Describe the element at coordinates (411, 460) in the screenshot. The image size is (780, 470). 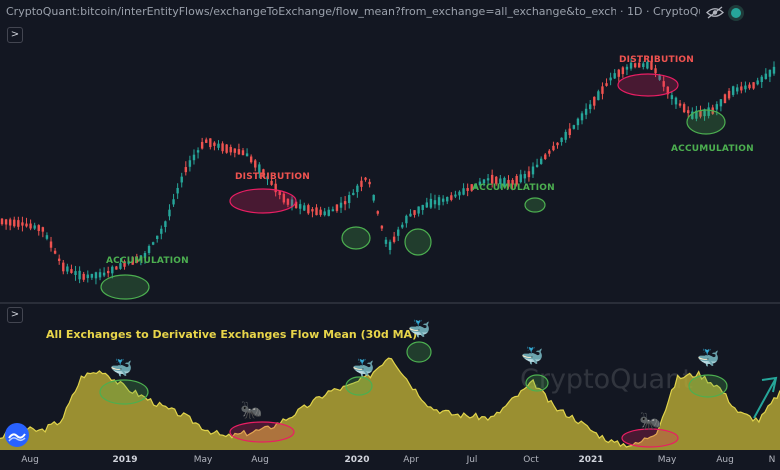
I see `time-tick: Apr` at that location.